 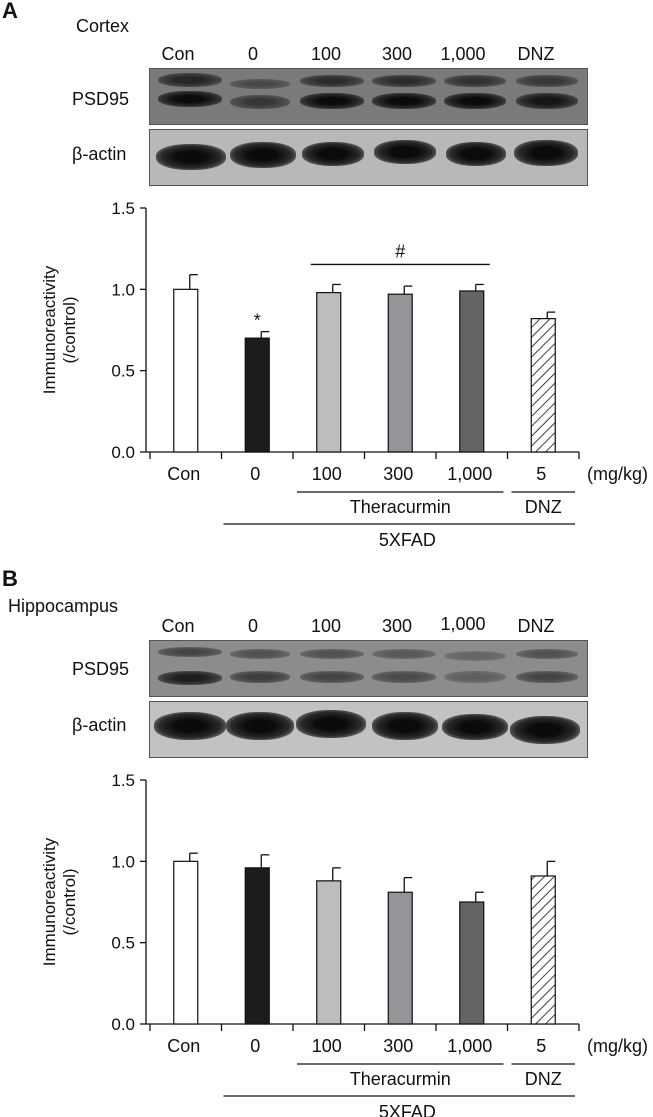 What do you see at coordinates (10, 11) in the screenshot?
I see `panel-label: A` at bounding box center [10, 11].